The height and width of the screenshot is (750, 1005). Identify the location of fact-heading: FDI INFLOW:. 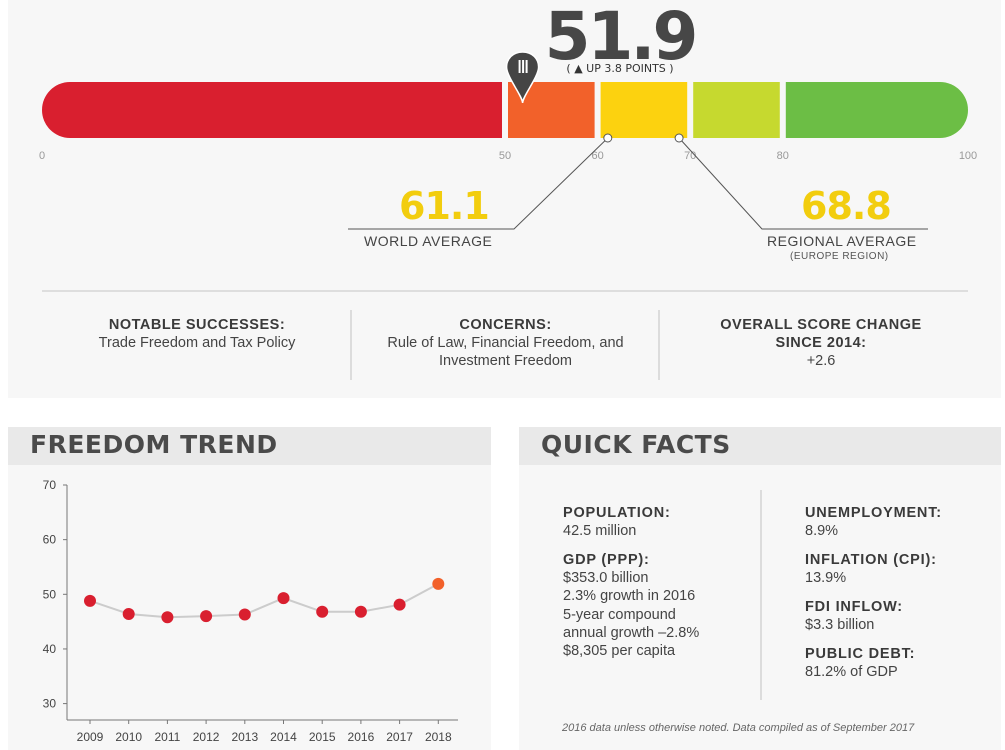
(854, 607).